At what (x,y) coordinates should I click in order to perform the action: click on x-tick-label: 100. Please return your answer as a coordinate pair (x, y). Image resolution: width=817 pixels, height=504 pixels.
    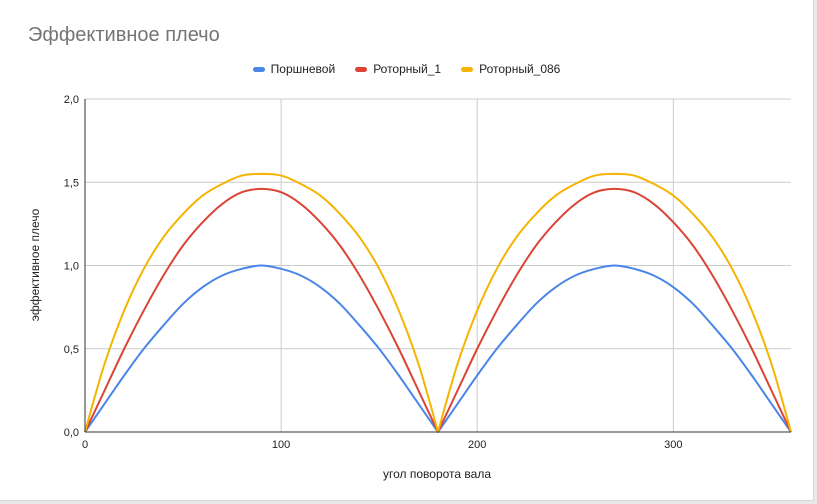
    Looking at the image, I should click on (281, 445).